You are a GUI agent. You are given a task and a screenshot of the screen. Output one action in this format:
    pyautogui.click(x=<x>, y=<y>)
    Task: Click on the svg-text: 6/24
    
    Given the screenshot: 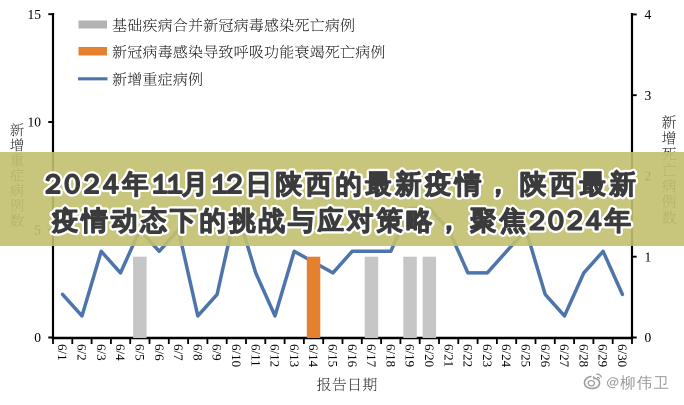 What is the action you would take?
    pyautogui.click(x=506, y=356)
    